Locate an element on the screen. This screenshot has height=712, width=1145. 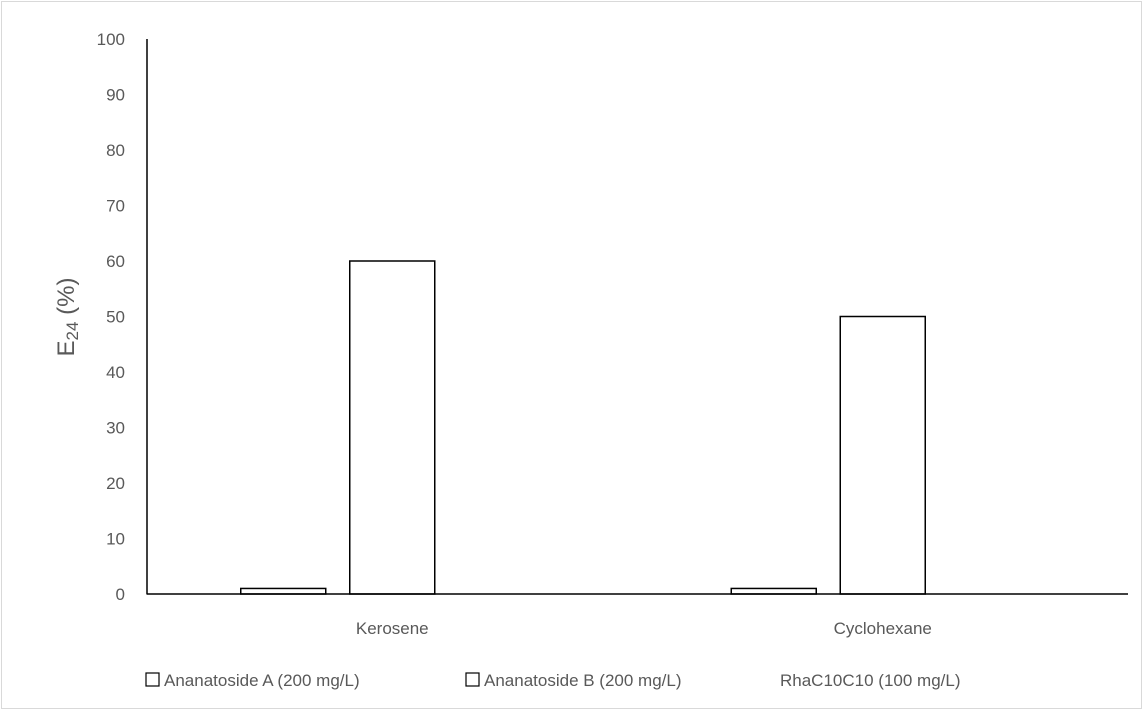
y-axis-title: E24 (%) is located at coordinates (67, 317).